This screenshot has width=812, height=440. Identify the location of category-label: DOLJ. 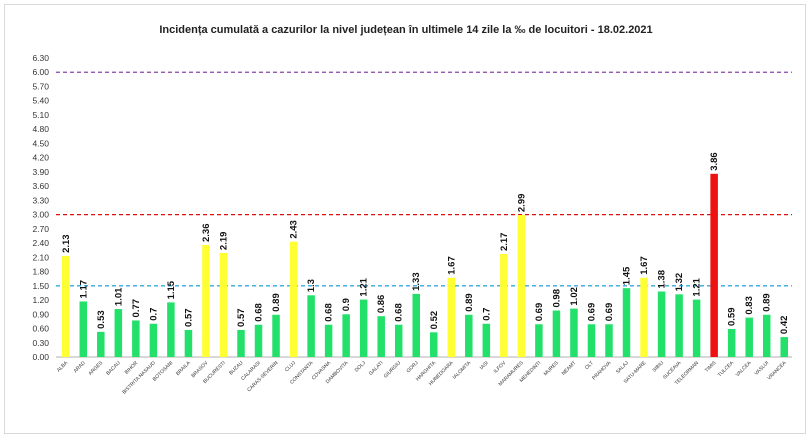
(361, 367).